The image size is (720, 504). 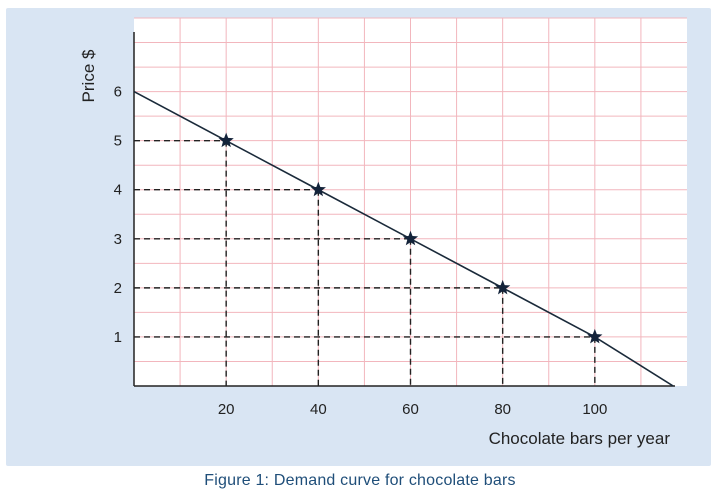 I want to click on x-axis-label: Chocolate bars per year, so click(x=580, y=438).